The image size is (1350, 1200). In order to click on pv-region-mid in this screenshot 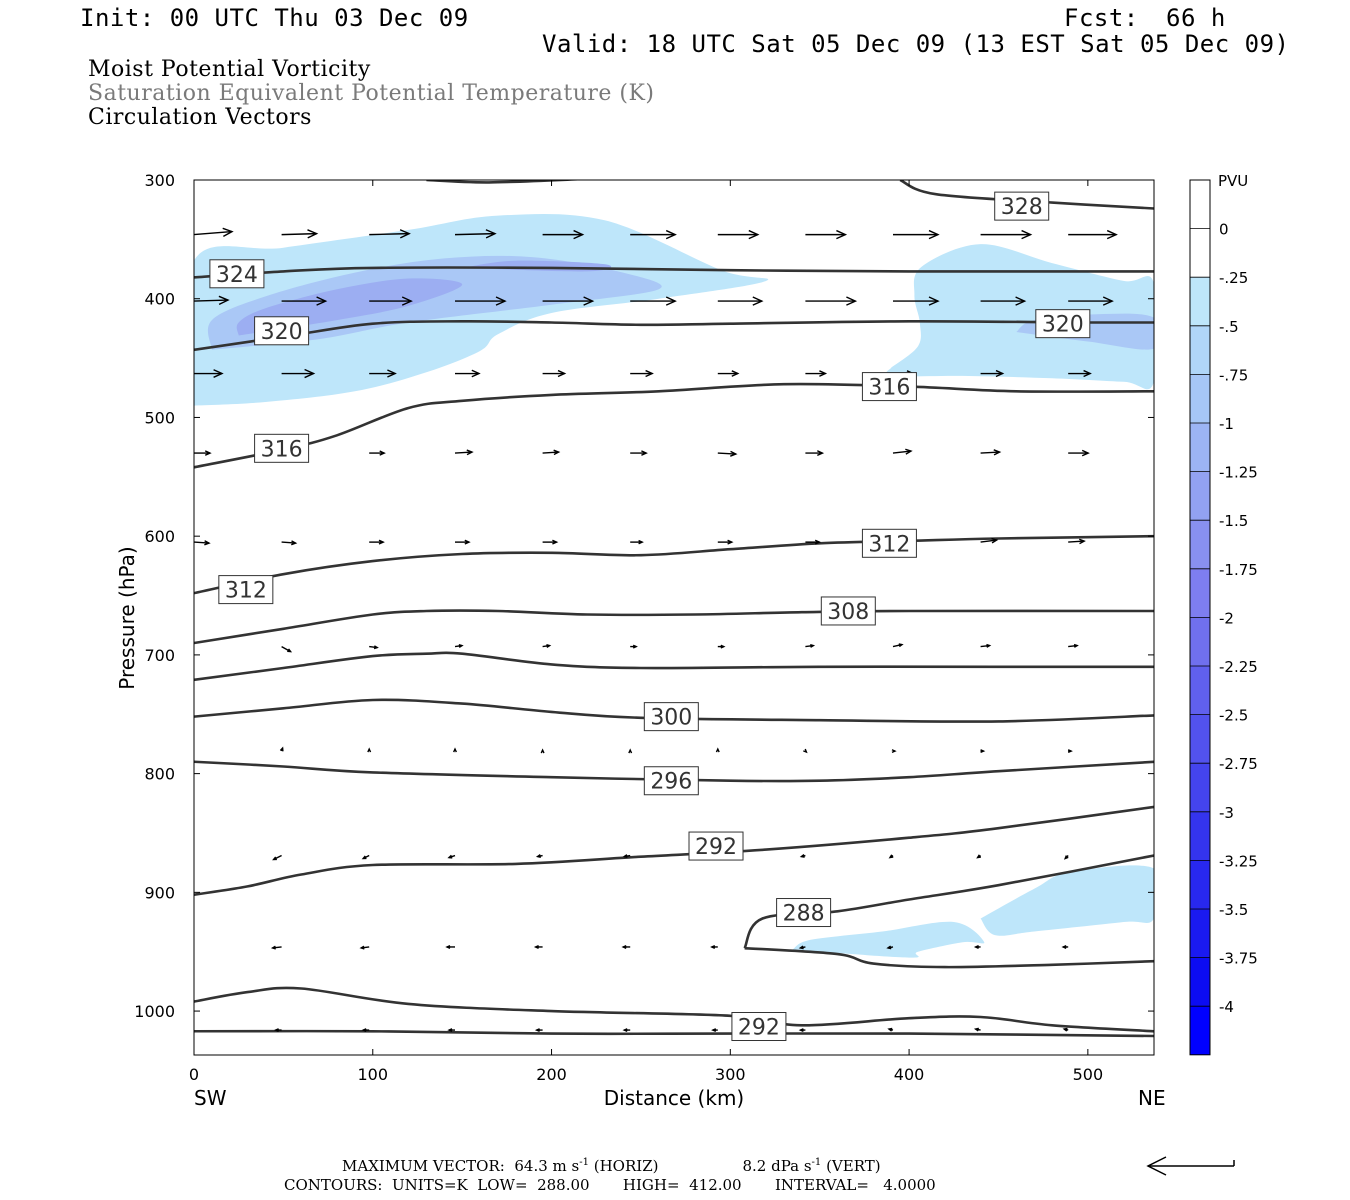, I will do `click(434, 302)`.